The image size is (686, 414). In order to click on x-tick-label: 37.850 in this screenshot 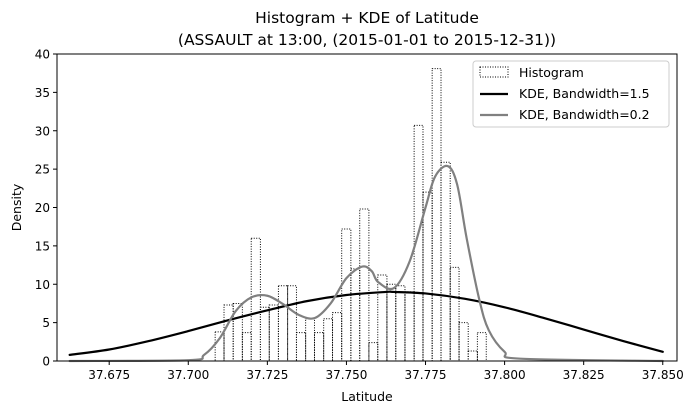, I will do `click(663, 375)`.